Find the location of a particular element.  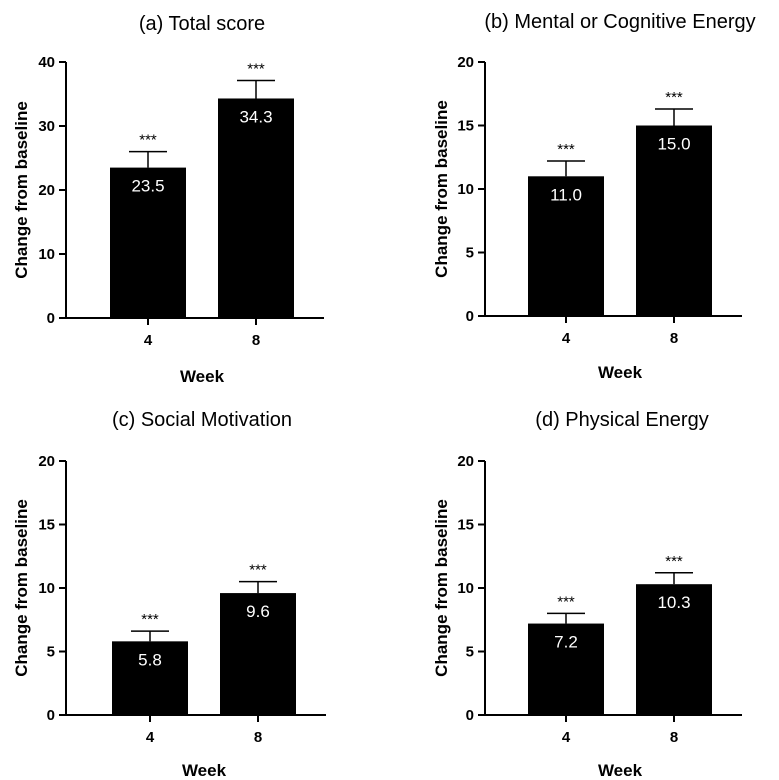

panel-3-value-label: 5.8 is located at coordinates (150, 659).